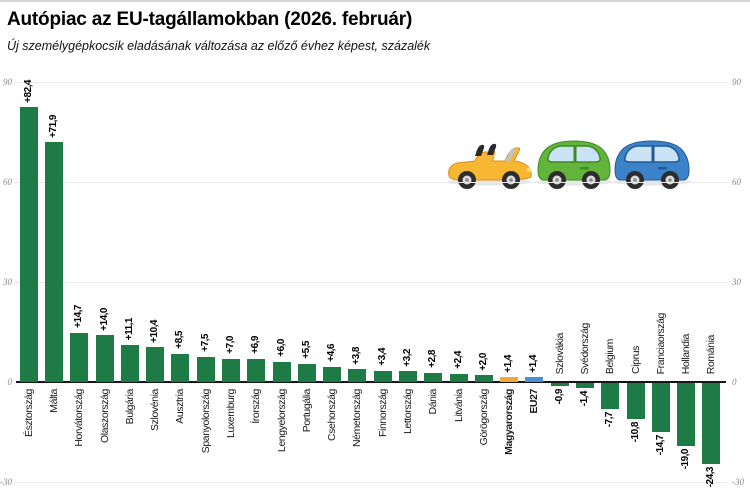 Image resolution: width=750 pixels, height=500 pixels. I want to click on bar-Észtország, so click(28, 244).